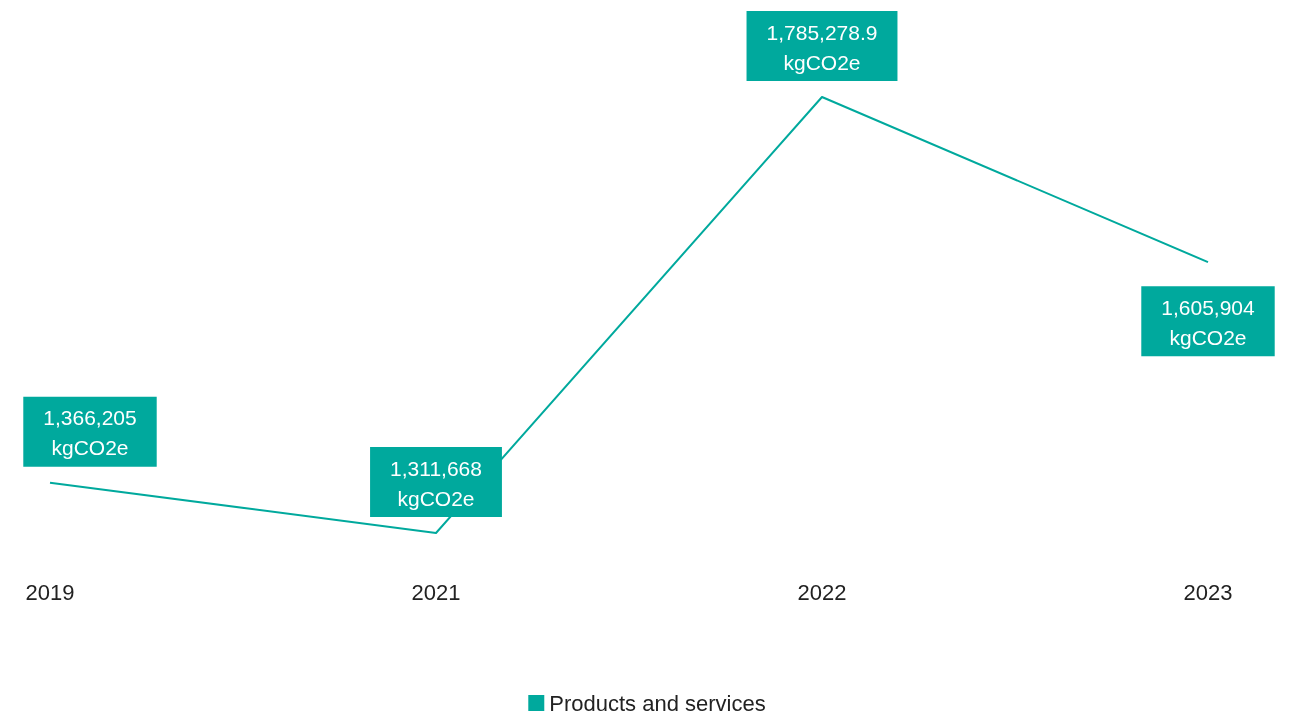 This screenshot has width=1294, height=719. I want to click on x-tick-label: 2023, so click(1208, 592).